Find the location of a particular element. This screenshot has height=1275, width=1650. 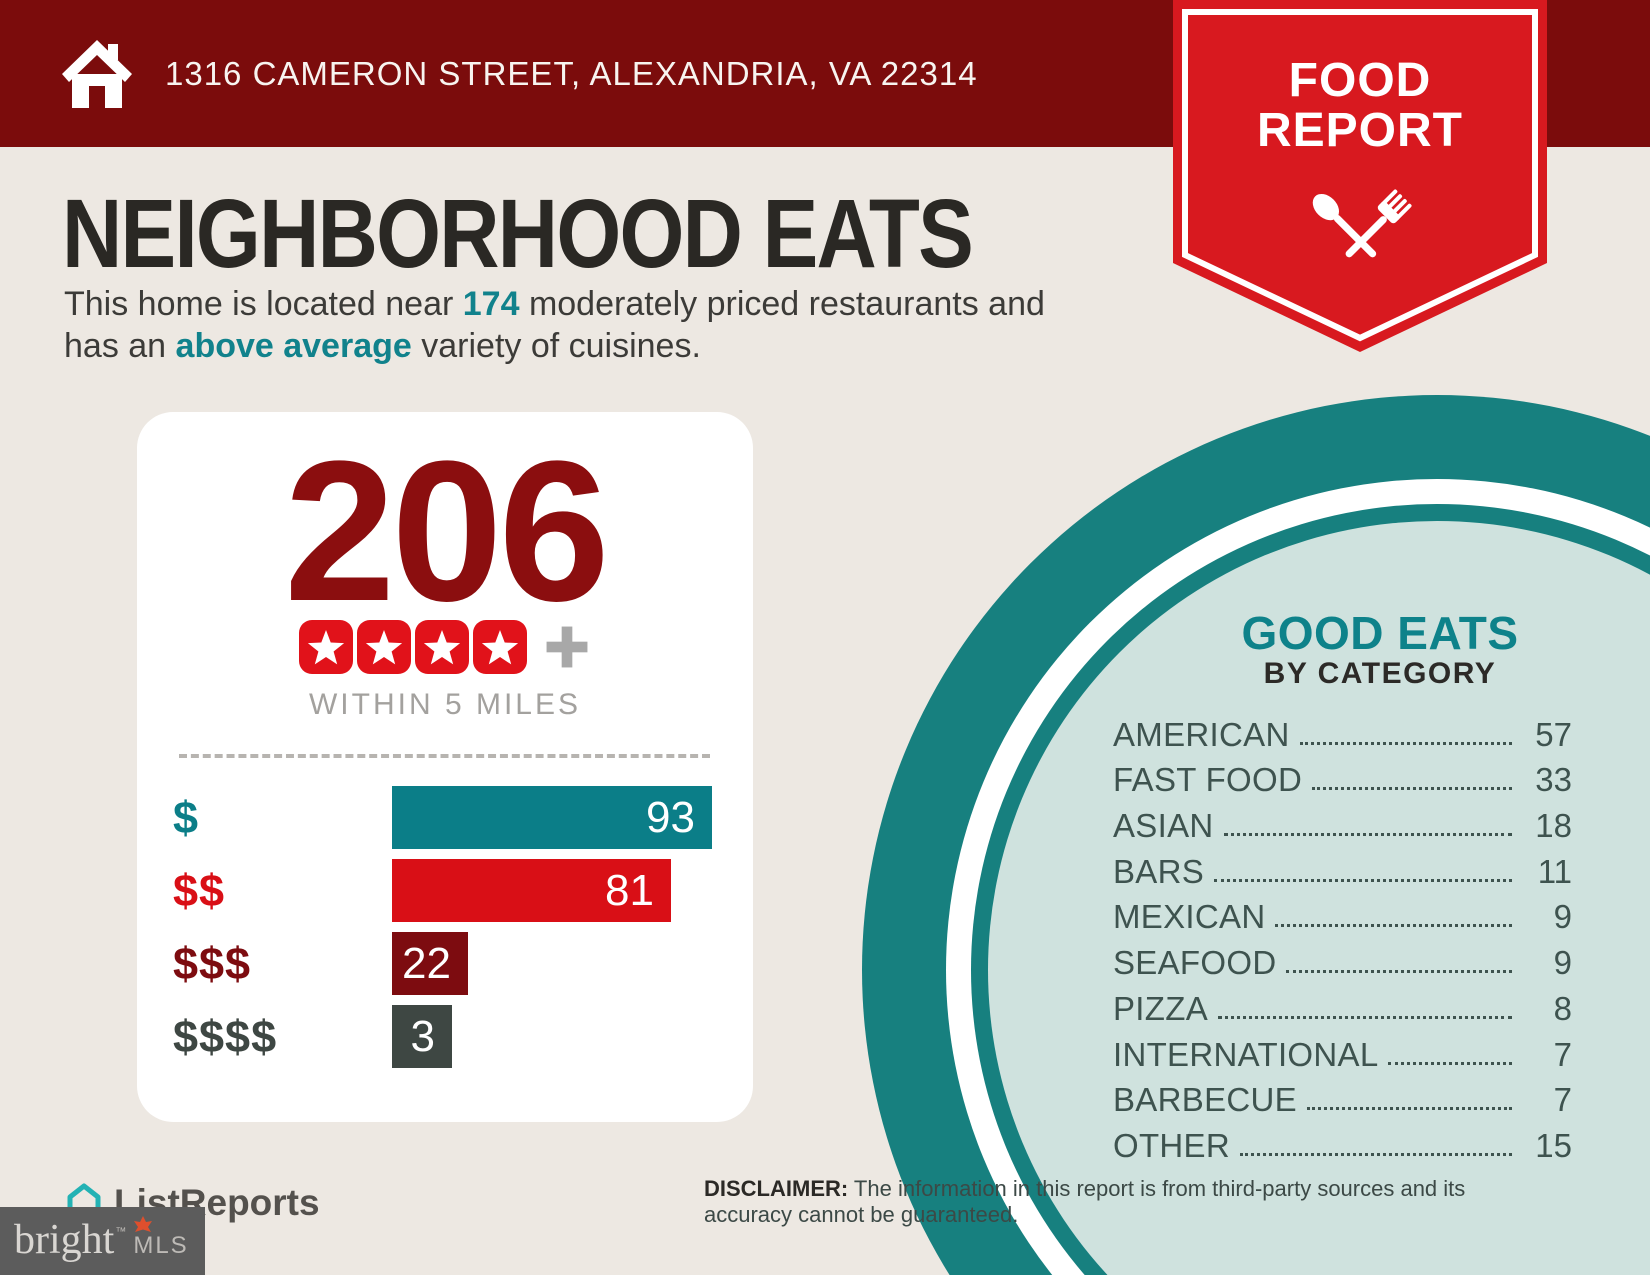

trademark-symbol: ™ is located at coordinates (121, 1232).